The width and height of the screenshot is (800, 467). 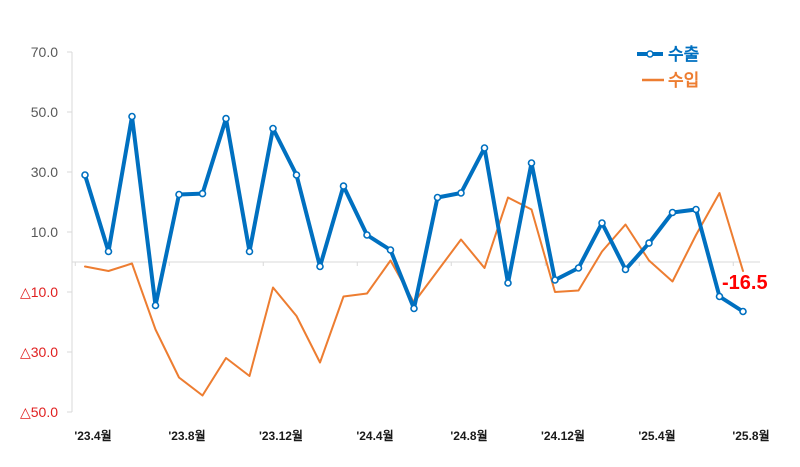 What do you see at coordinates (468, 435) in the screenshot?
I see `x-tick-label: '24.8월` at bounding box center [468, 435].